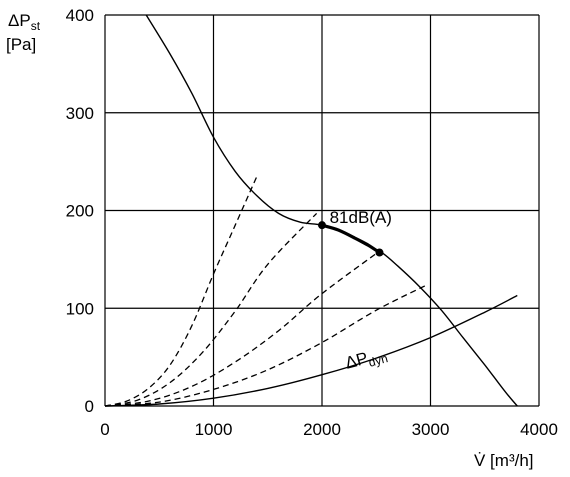 This screenshot has width=570, height=477. Describe the element at coordinates (356, 360) in the screenshot. I see `annotation-dynamic-pressure-main: ΔP` at that location.